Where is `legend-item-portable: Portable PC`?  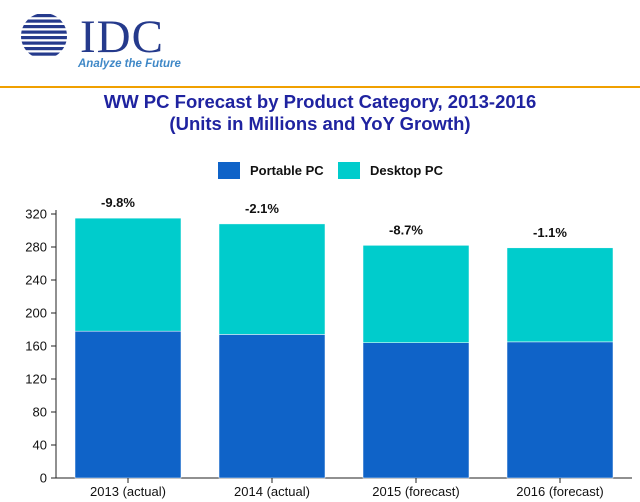 legend-item-portable: Portable PC is located at coordinates (271, 170).